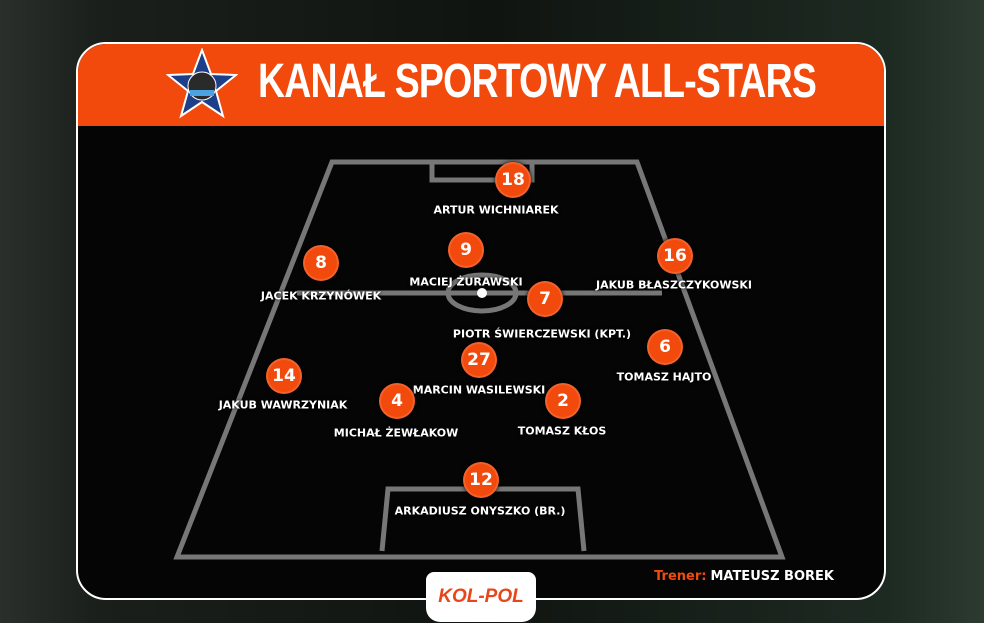  What do you see at coordinates (562, 431) in the screenshot?
I see `player-name: TOMASZ KŁOS` at bounding box center [562, 431].